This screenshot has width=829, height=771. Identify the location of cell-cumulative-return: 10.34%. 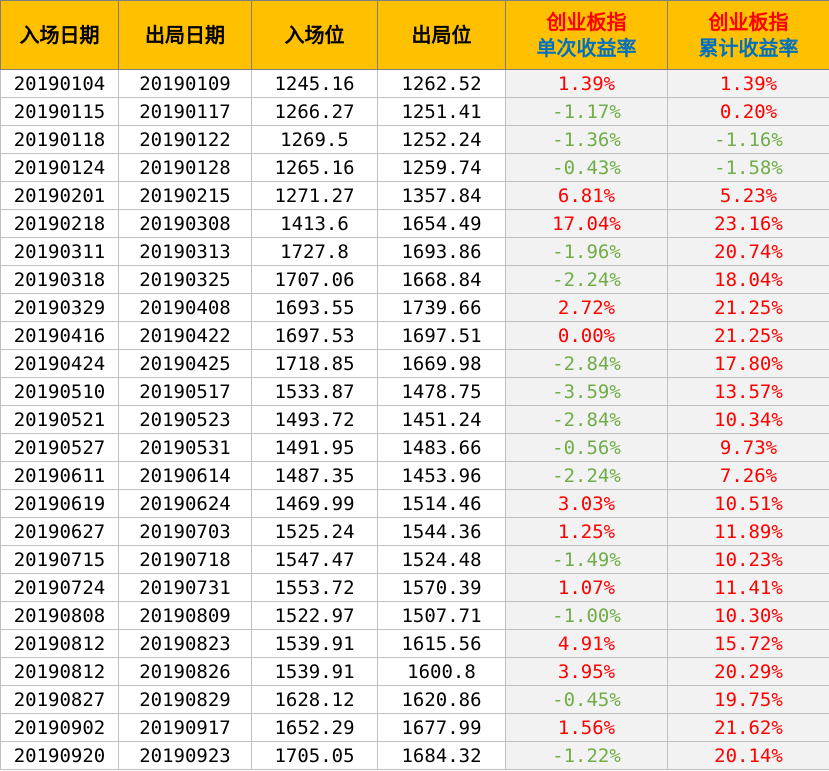
(748, 419).